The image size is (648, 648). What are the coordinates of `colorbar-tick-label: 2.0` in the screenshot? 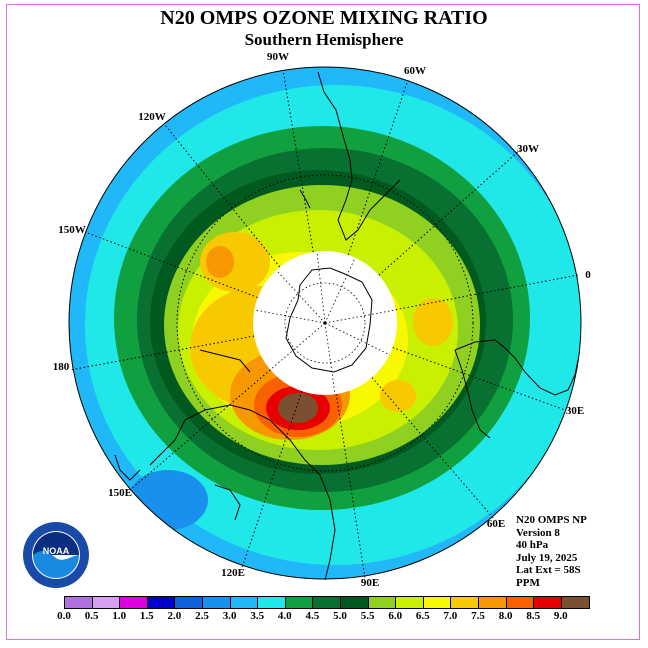 It's located at (174, 616).